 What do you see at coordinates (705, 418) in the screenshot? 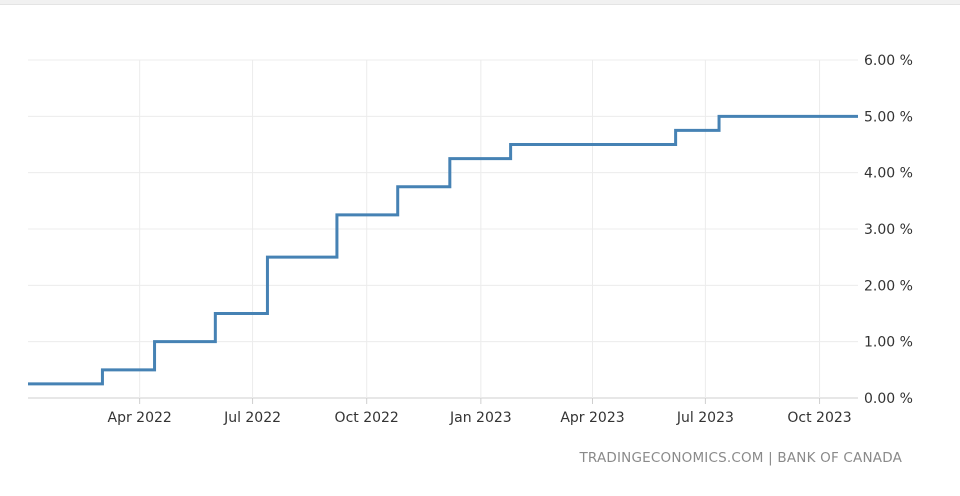
I see `x-tick-label: Jul 2023` at bounding box center [705, 418].